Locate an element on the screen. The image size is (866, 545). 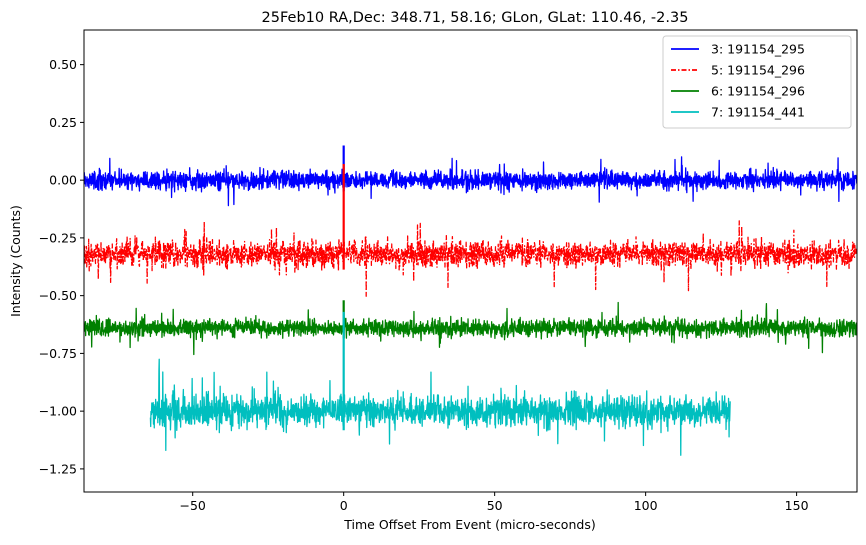
x-tick-label: 50 is located at coordinates (495, 505).